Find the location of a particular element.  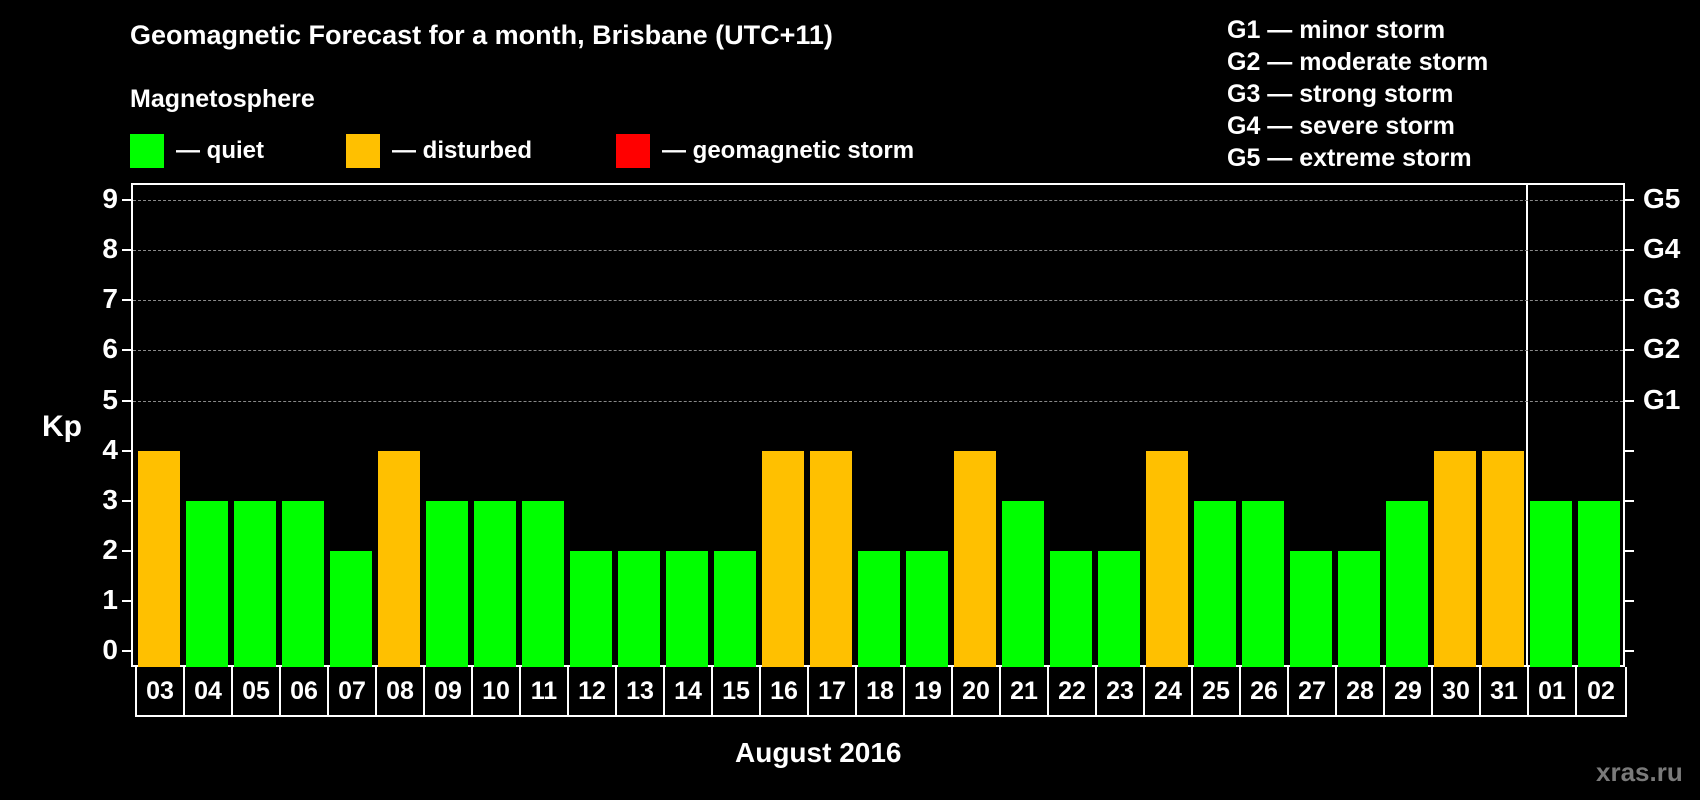

date-label: 11 is located at coordinates (545, 691).